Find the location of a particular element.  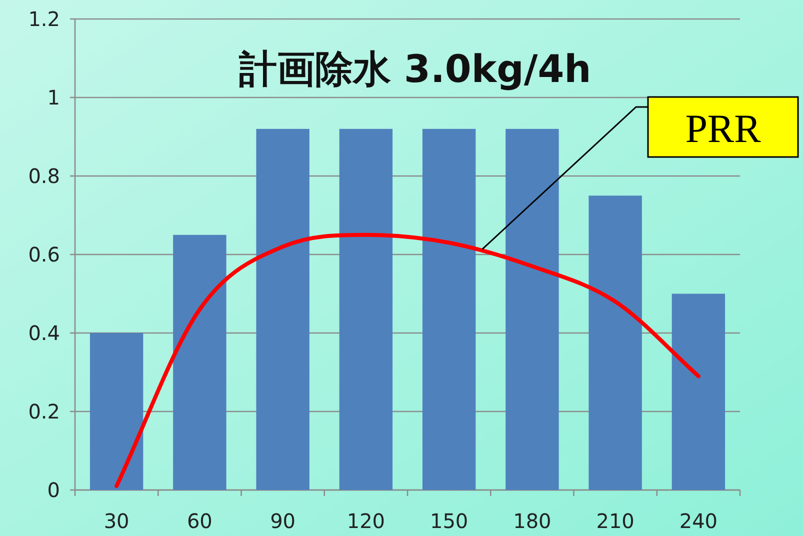

y-tick-label: 0.6 is located at coordinates (44, 254).